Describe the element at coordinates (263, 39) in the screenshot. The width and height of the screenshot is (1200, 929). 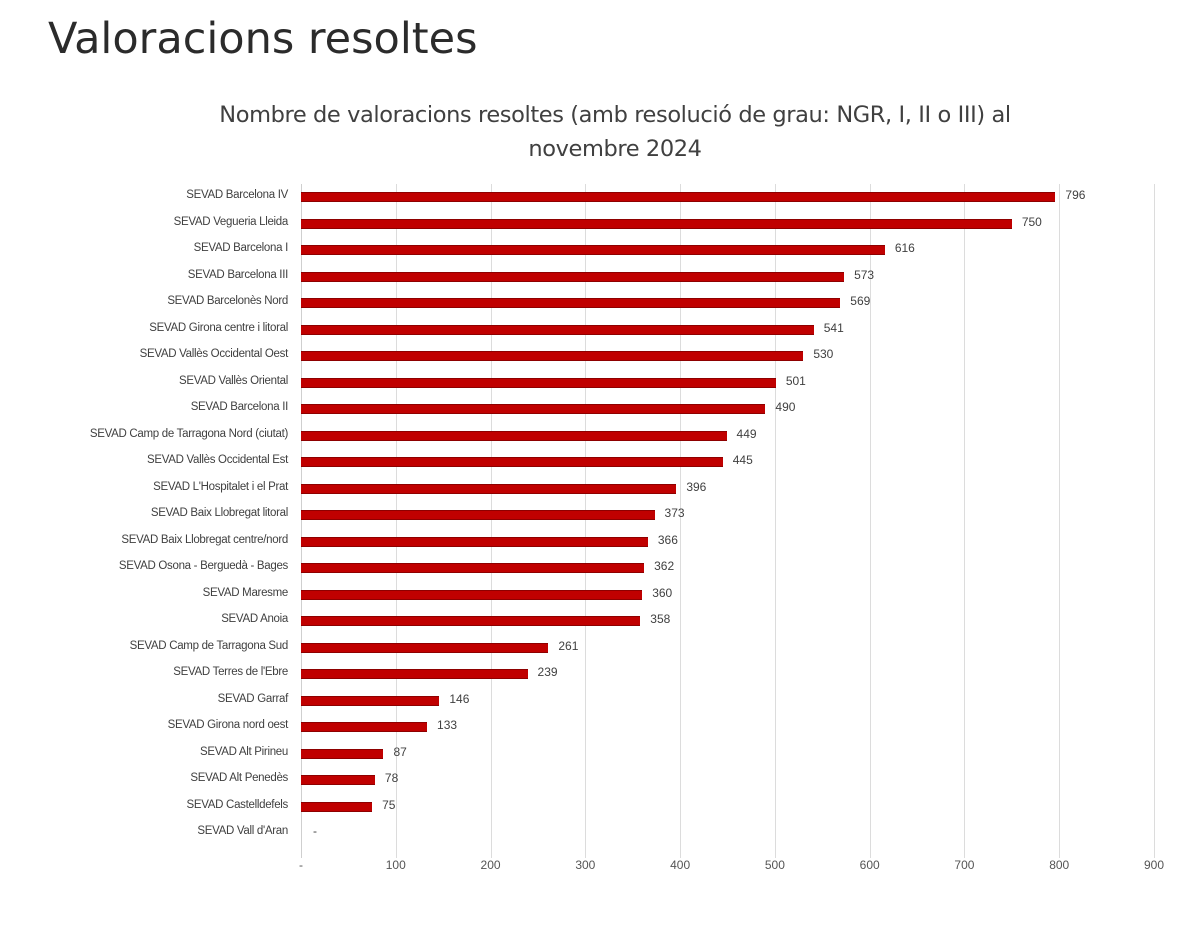
I see `page-title: Valoracions resoltes` at that location.